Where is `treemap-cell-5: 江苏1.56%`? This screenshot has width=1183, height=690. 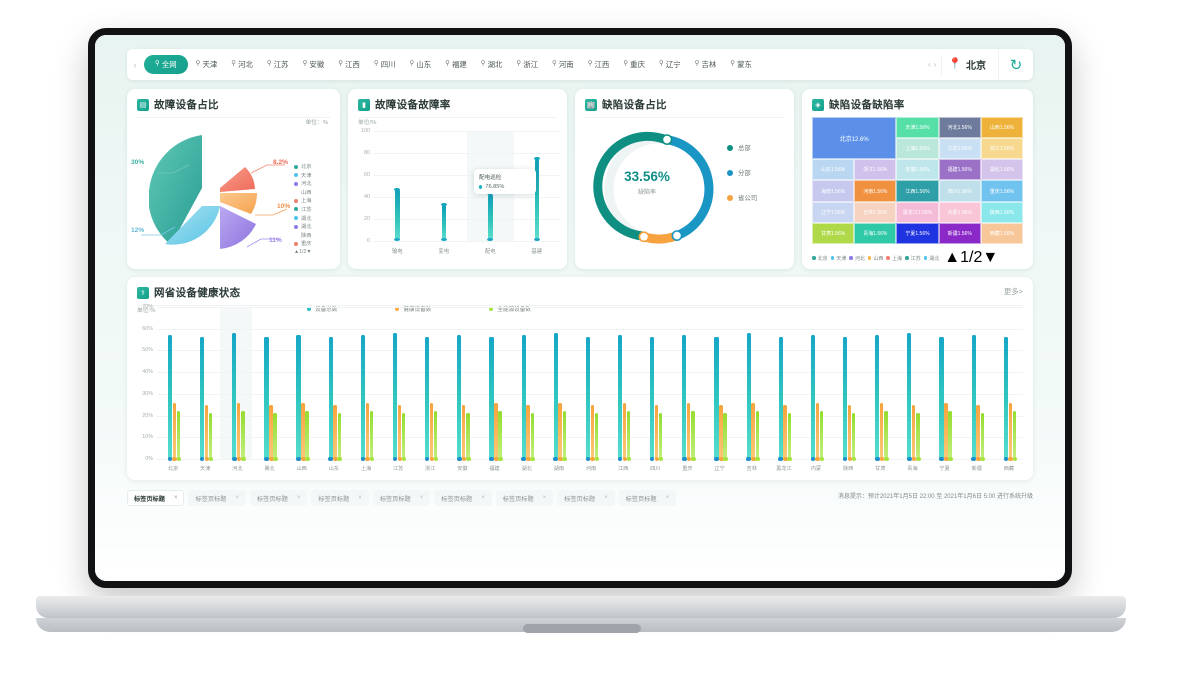 treemap-cell-5: 江苏1.56% is located at coordinates (959, 149).